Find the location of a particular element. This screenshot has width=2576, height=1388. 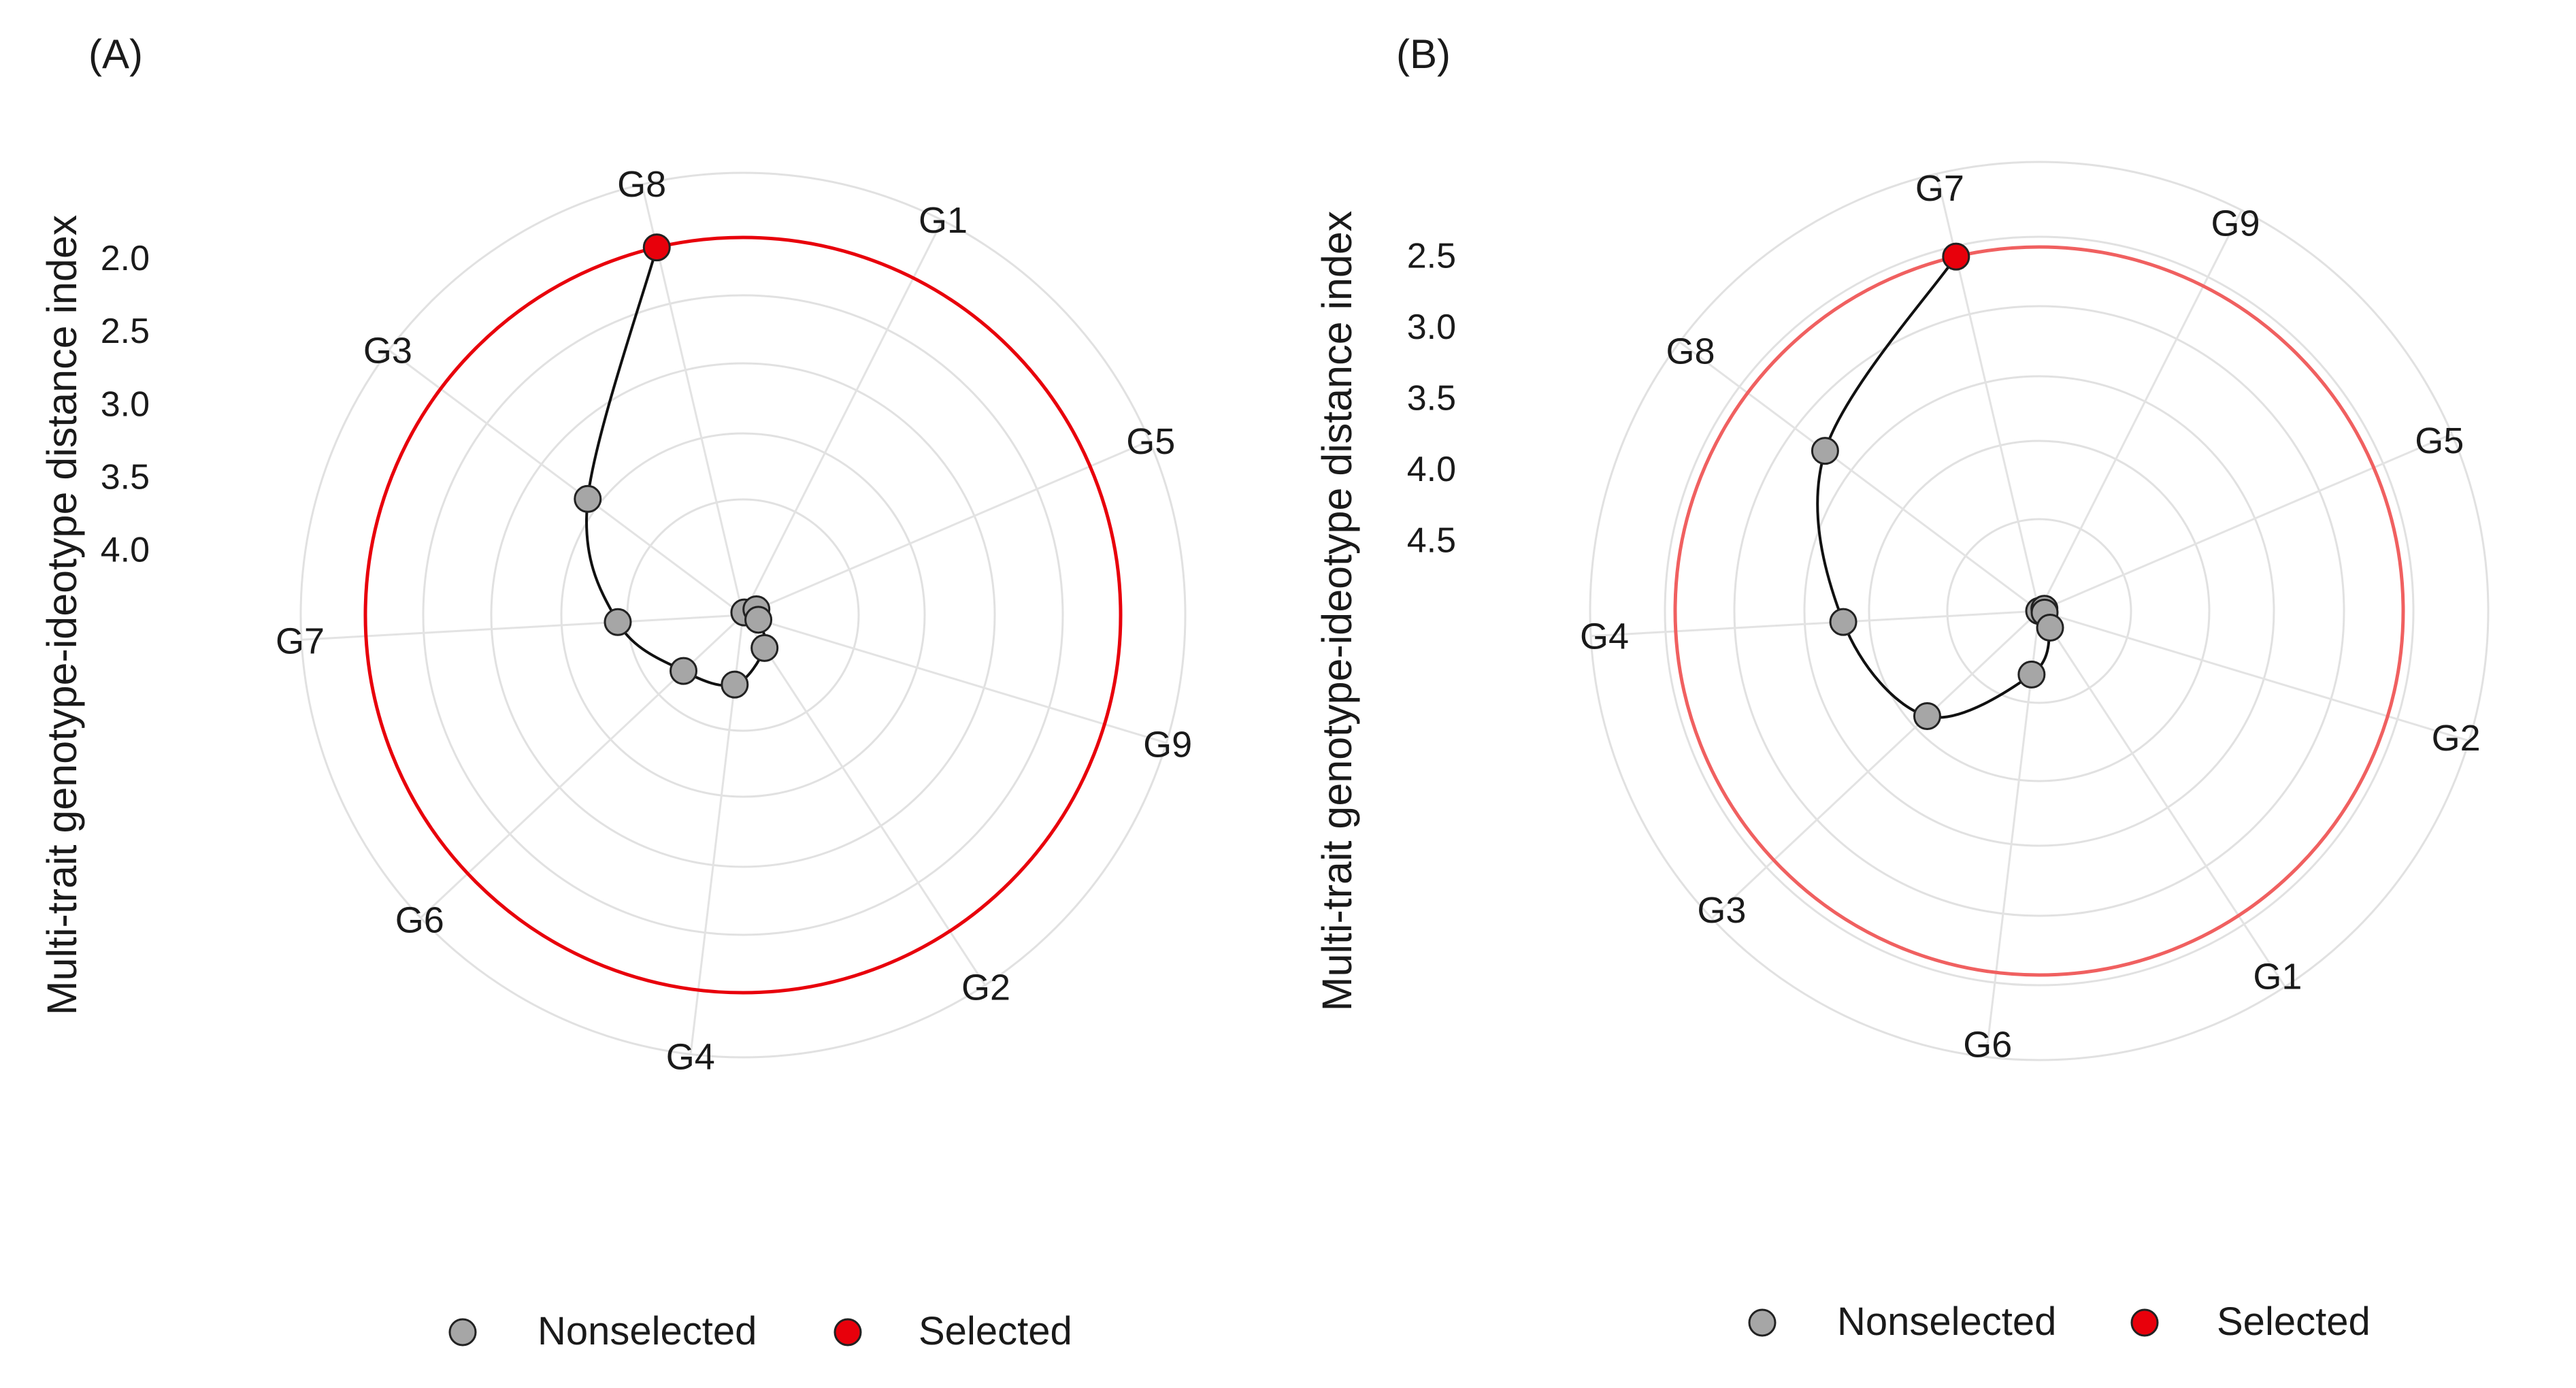

y-tick-label: 2.0 is located at coordinates (126, 258).